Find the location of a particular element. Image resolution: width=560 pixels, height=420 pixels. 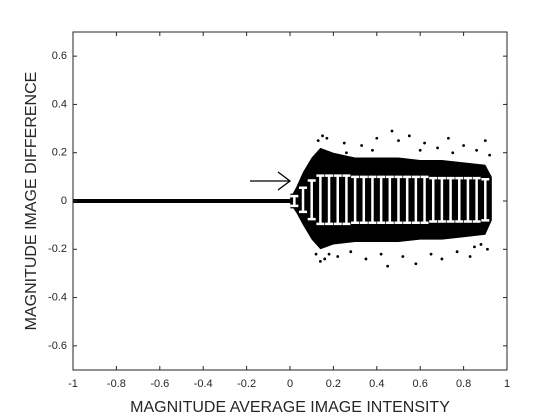

x-tick-label: 1 is located at coordinates (507, 384).